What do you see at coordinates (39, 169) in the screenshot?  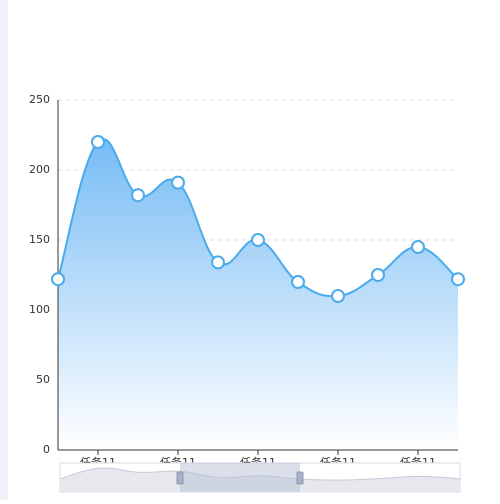 I see `y-tick-label: 200` at bounding box center [39, 169].